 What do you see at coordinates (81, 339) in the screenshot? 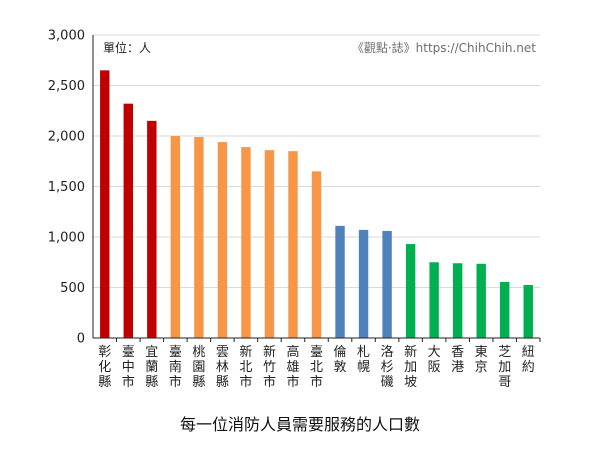
I see `y-tick-label: 0` at bounding box center [81, 339].